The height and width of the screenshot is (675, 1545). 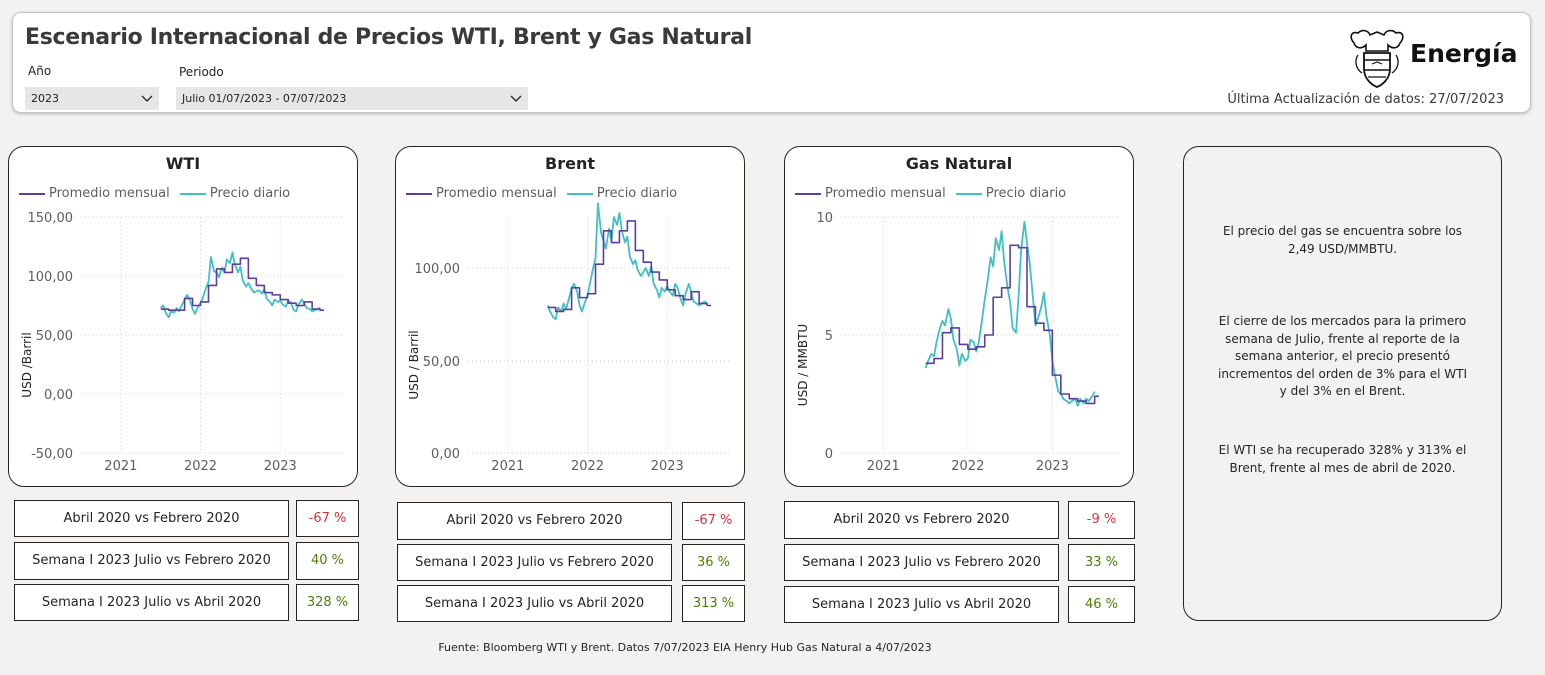 What do you see at coordinates (713, 603) in the screenshot?
I see `brent-comparison-value: 313 %` at bounding box center [713, 603].